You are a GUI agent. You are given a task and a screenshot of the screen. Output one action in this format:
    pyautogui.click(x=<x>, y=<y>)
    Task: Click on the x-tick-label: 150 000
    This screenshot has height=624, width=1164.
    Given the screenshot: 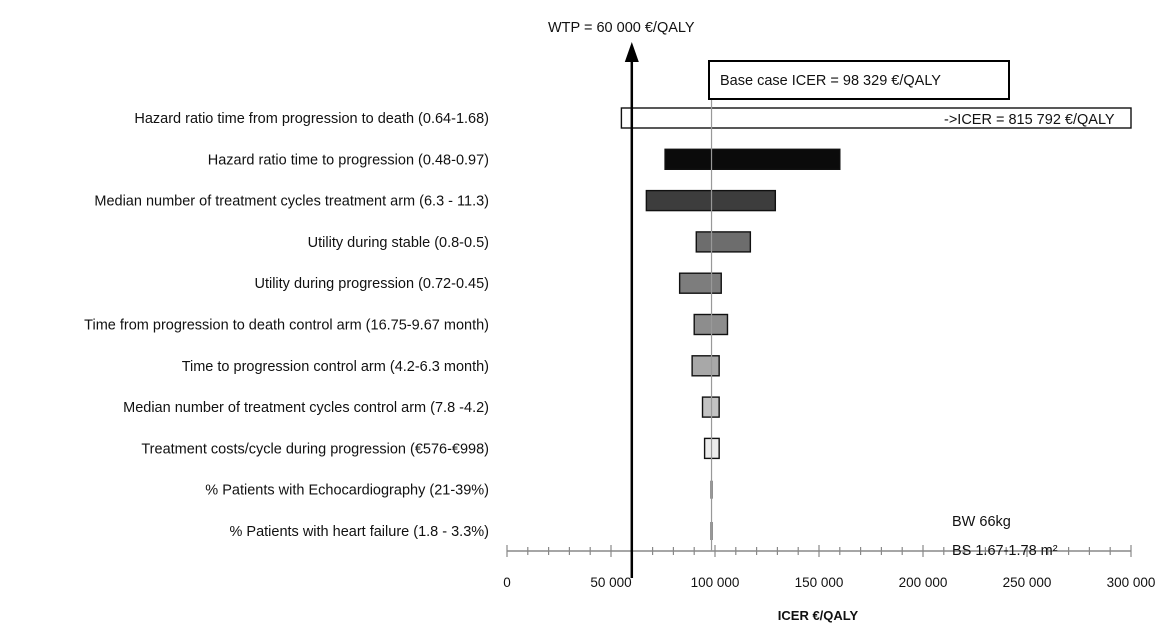 What is the action you would take?
    pyautogui.click(x=819, y=582)
    